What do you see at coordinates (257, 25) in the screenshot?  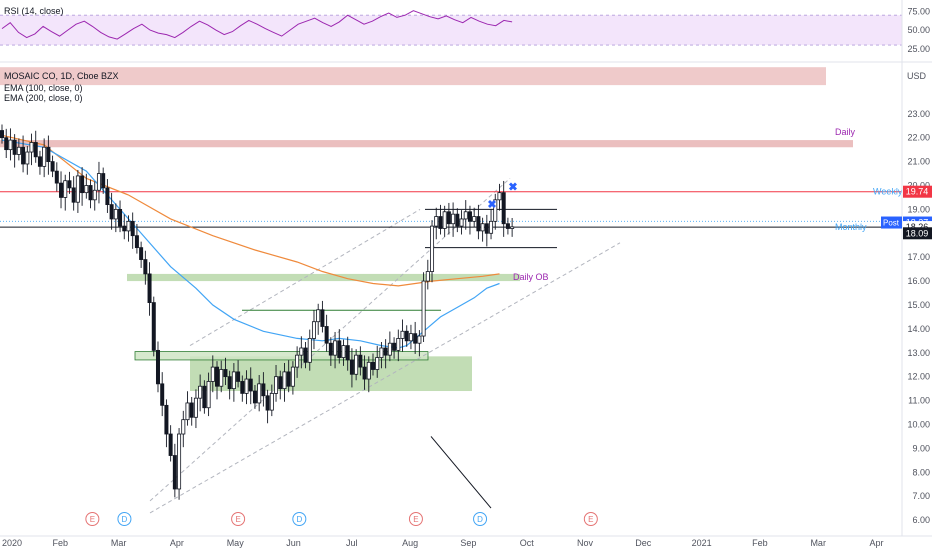 I see `rsi-line` at bounding box center [257, 25].